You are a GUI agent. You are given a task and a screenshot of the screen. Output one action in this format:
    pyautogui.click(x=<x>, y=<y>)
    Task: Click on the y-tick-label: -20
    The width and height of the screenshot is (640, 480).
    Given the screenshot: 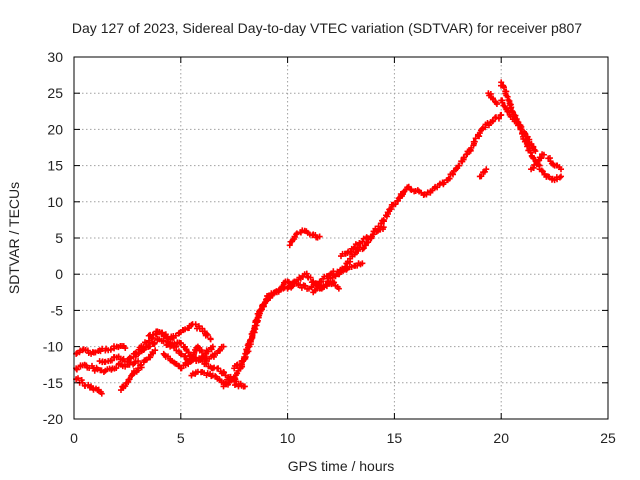 What is the action you would take?
    pyautogui.click(x=53, y=419)
    